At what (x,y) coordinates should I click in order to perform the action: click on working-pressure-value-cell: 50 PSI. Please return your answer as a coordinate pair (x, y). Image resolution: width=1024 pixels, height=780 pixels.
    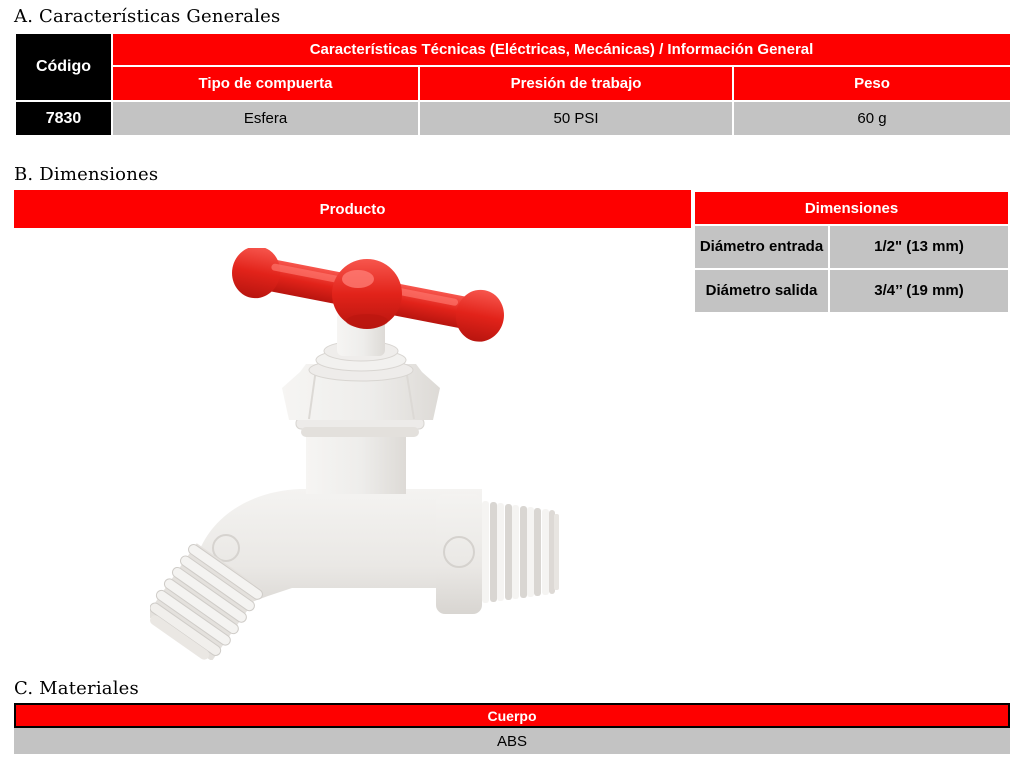
    Looking at the image, I should click on (576, 118).